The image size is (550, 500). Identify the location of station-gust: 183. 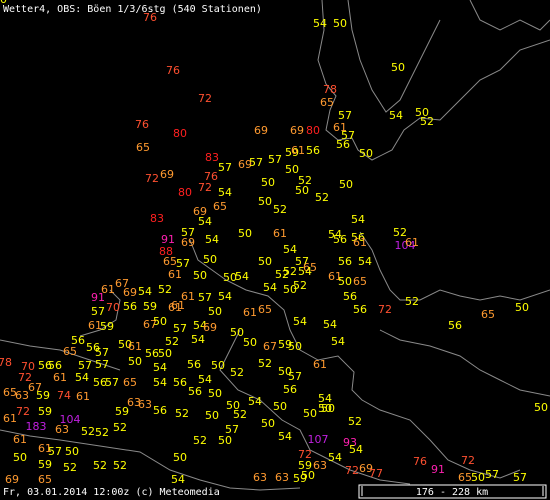
(36, 426).